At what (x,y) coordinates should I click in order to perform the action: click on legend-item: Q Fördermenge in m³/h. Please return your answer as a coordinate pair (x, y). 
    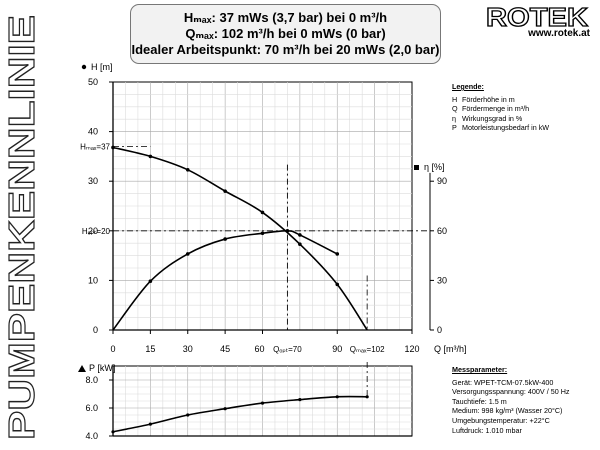
    Looking at the image, I should click on (526, 109).